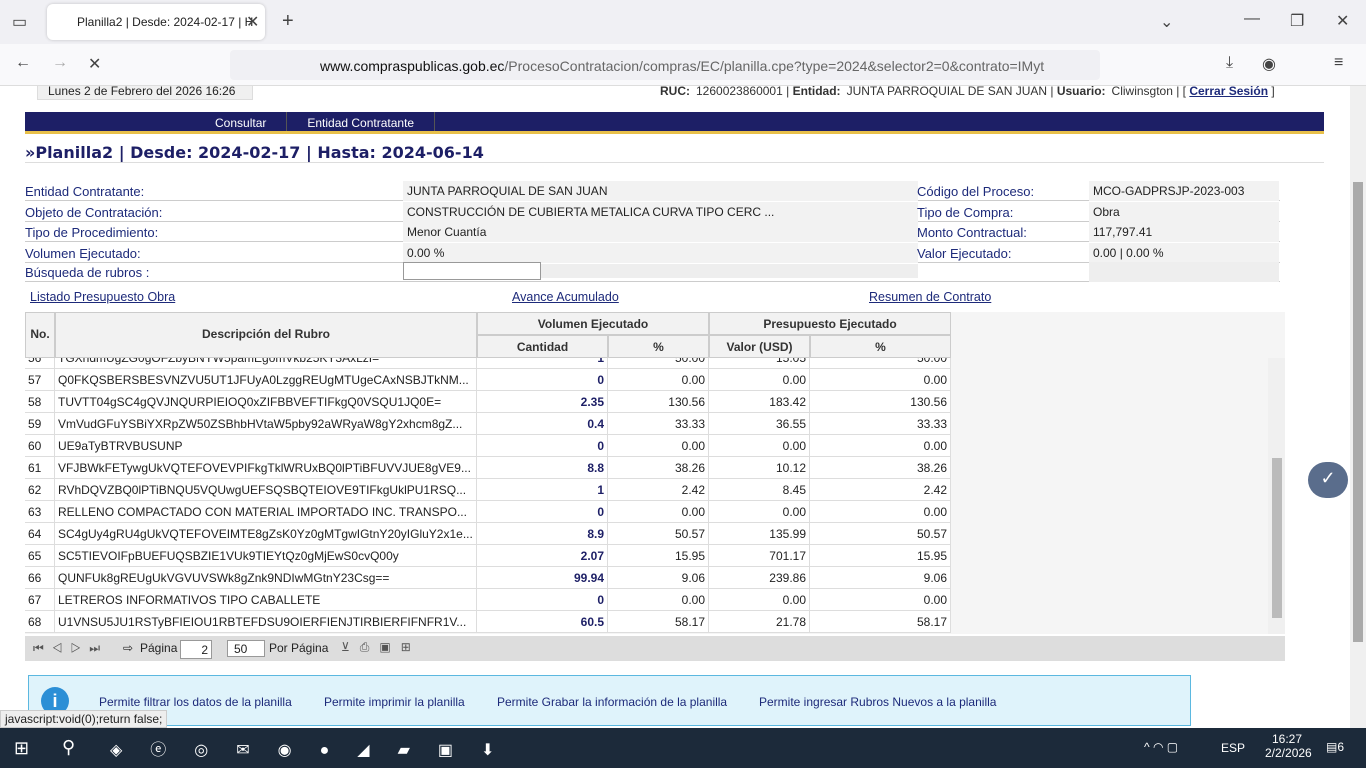 The height and width of the screenshot is (768, 1366). I want to click on pager-tools: ⊻⎙▣⊞, so click(381, 647).